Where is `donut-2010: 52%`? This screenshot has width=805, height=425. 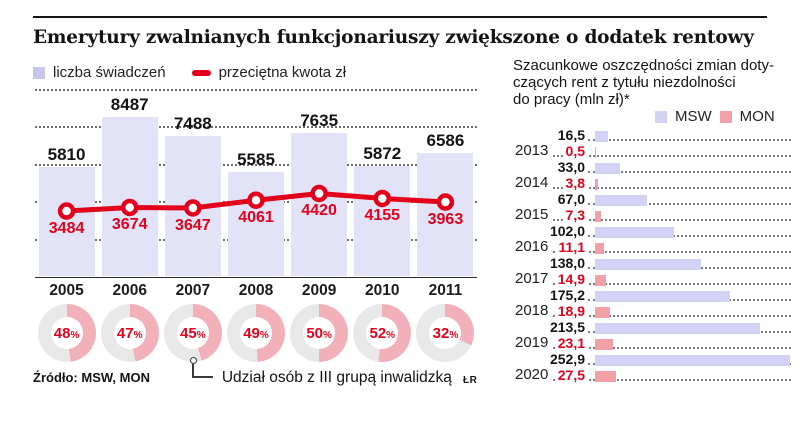 donut-2010: 52% is located at coordinates (382, 333).